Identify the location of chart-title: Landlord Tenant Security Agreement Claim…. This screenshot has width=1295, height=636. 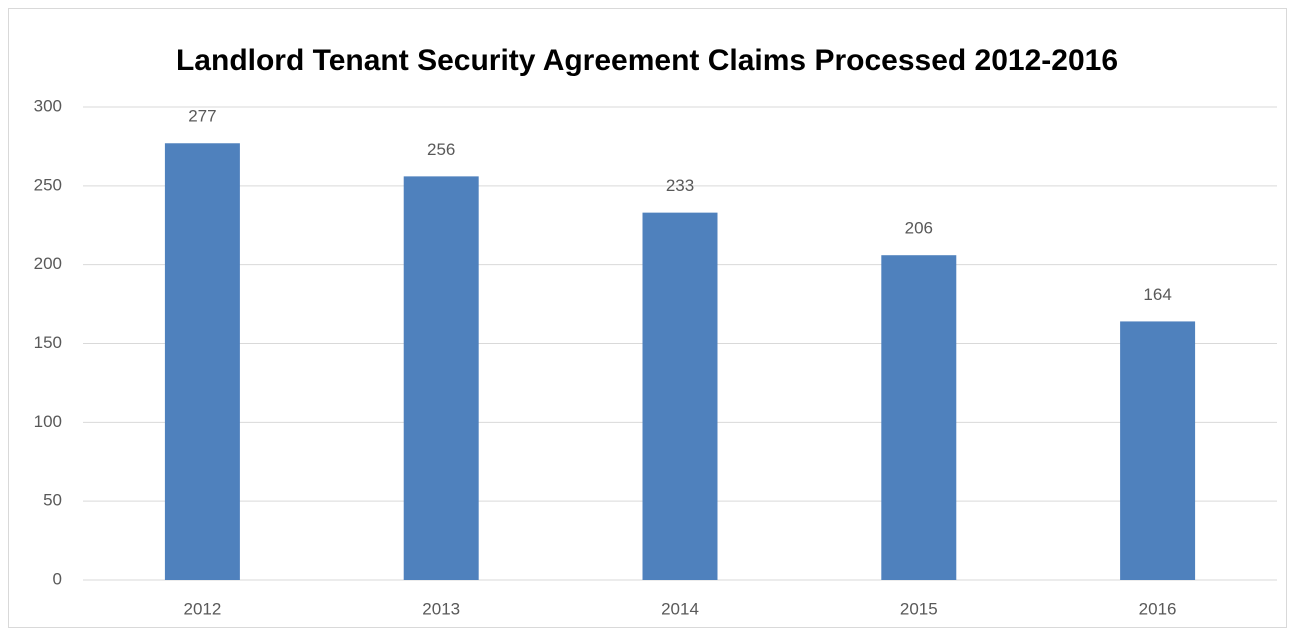
(647, 60).